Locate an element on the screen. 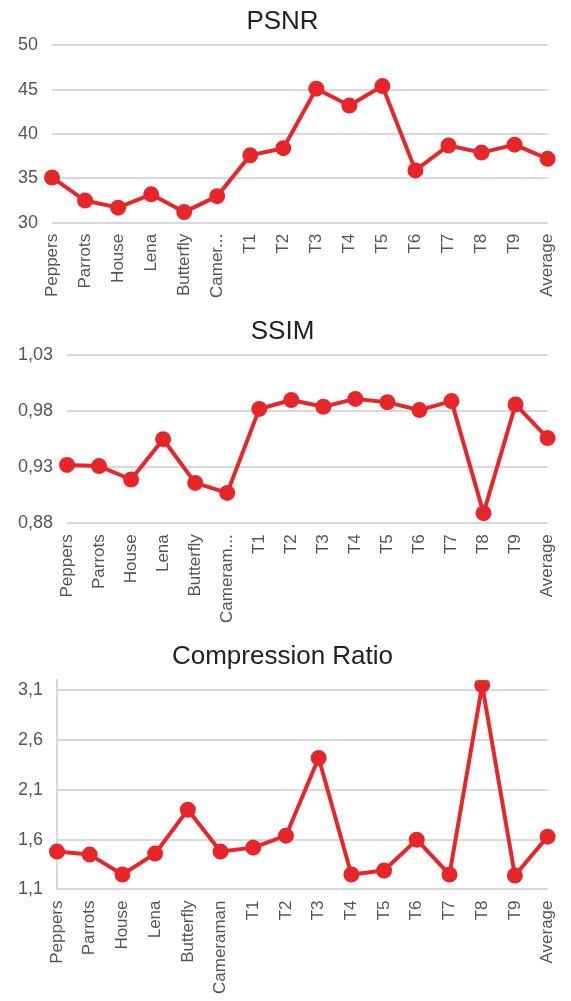 The width and height of the screenshot is (571, 1001). y-tick-label: 35 is located at coordinates (28, 177).